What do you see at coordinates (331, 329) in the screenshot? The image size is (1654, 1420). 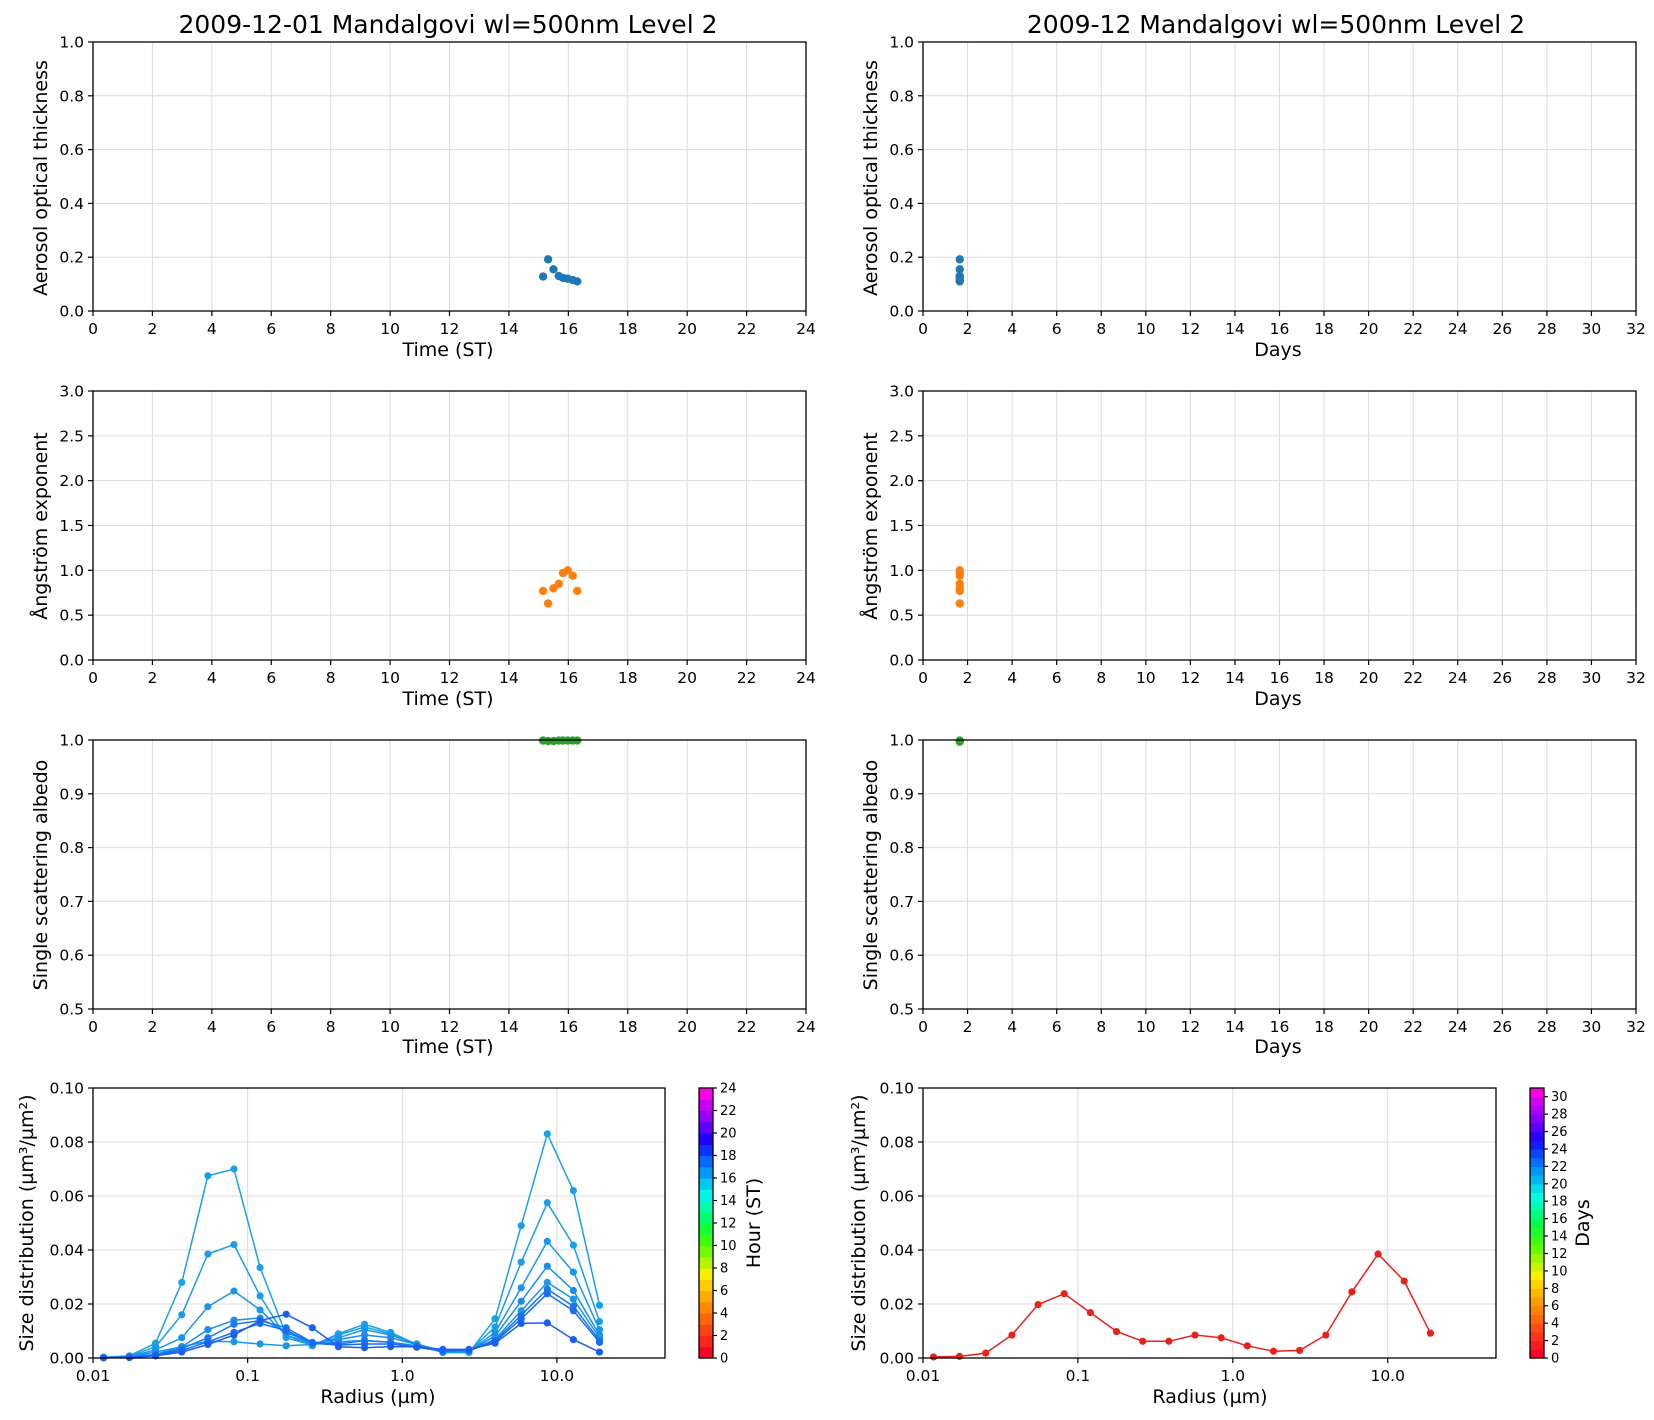 I see `aot-daily-xtick-label: 8` at bounding box center [331, 329].